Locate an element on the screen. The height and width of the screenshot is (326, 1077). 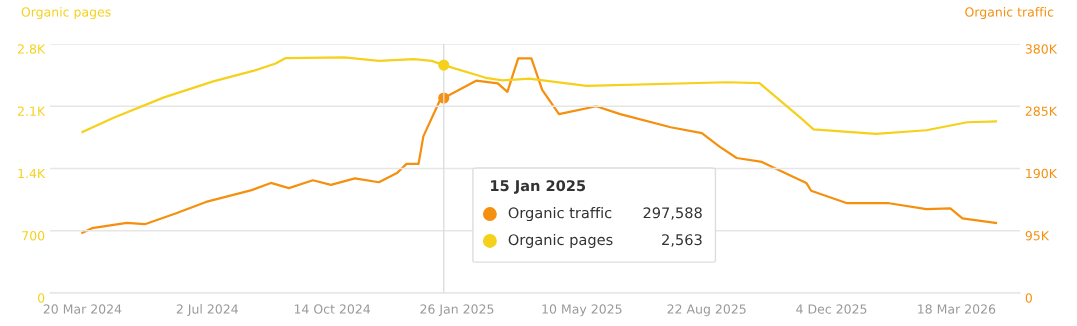
annotation: 2,563 is located at coordinates (682, 240).